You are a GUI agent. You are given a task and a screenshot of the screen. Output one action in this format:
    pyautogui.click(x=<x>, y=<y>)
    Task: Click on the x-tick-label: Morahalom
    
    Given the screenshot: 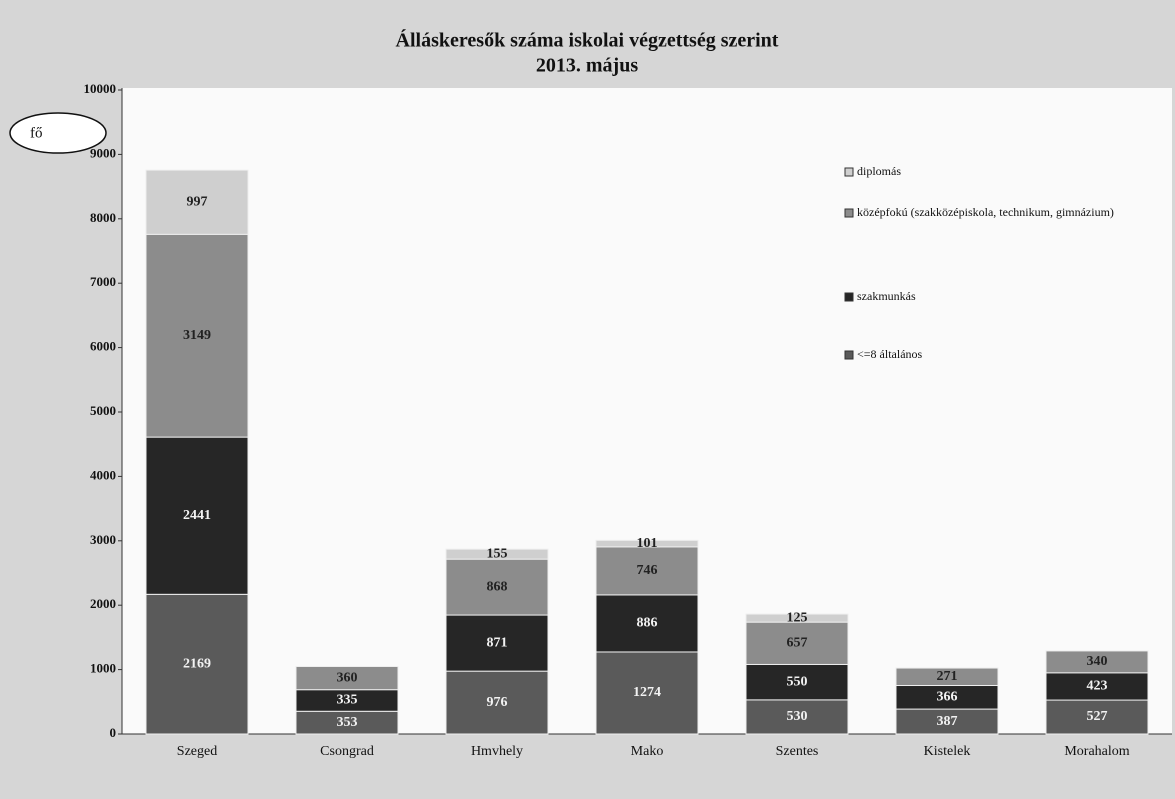 What is the action you would take?
    pyautogui.click(x=1096, y=751)
    